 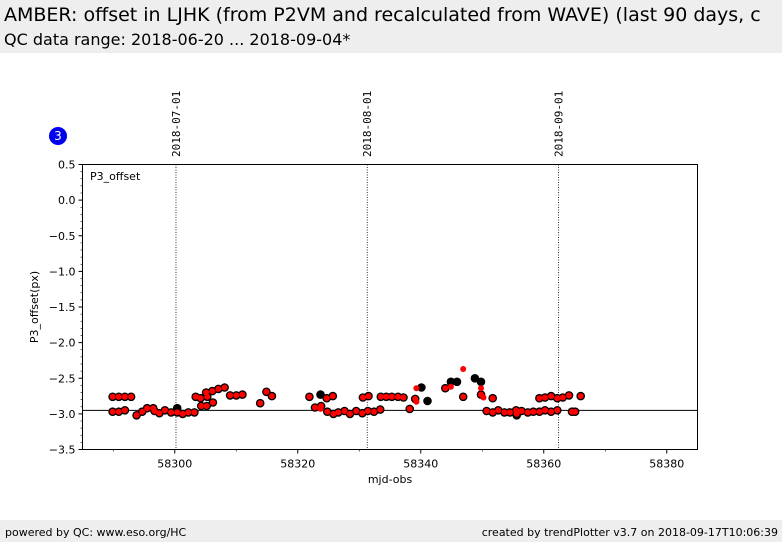 I want to click on date-marker-label: 2018-07-01, so click(x=176, y=124).